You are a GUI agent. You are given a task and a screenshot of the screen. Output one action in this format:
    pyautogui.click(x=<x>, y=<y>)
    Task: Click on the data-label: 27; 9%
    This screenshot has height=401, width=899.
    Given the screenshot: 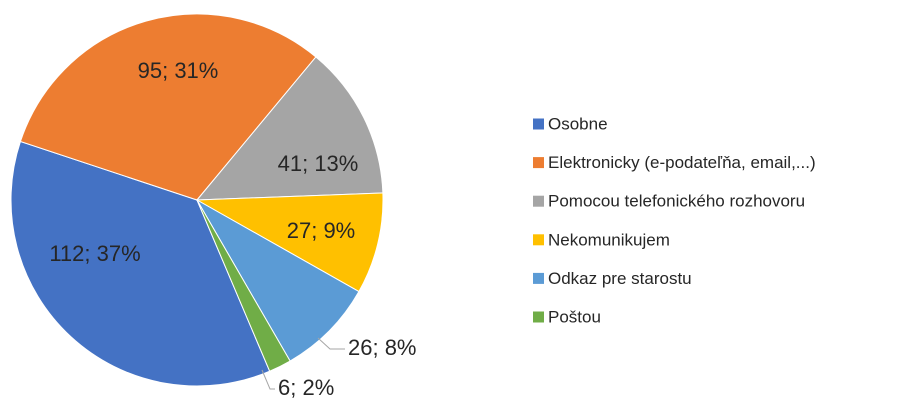 What is the action you would take?
    pyautogui.click(x=321, y=230)
    